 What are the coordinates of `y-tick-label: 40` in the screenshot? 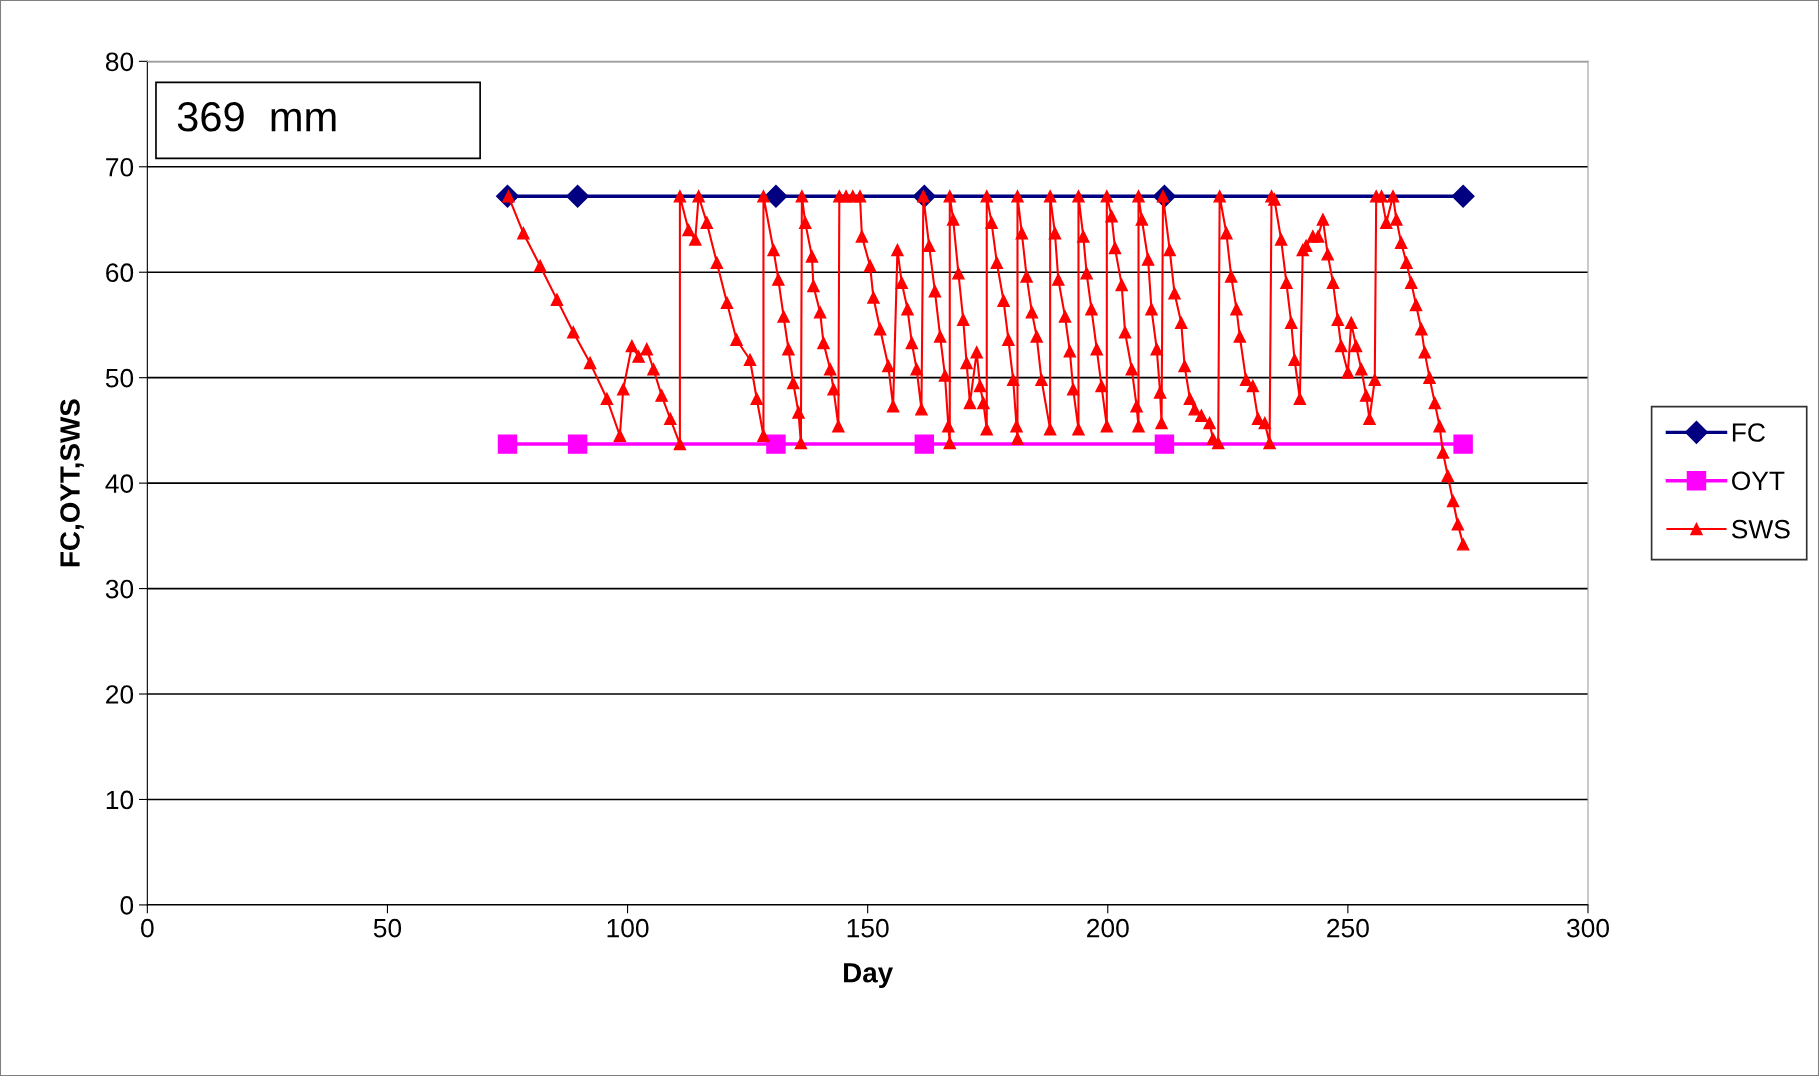 It's located at (119, 483).